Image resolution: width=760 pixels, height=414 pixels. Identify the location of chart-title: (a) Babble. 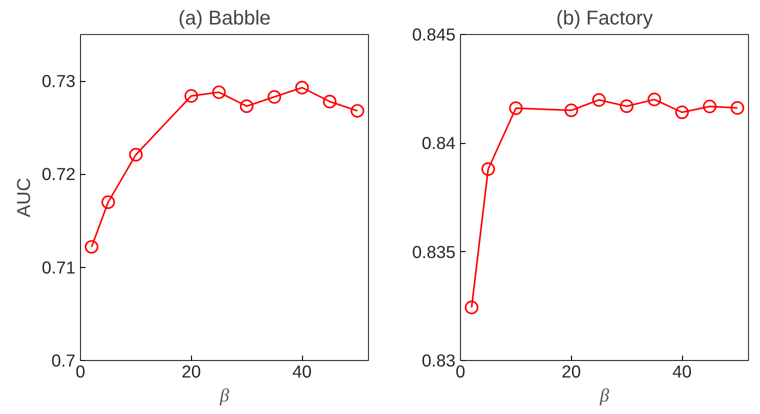
(224, 19).